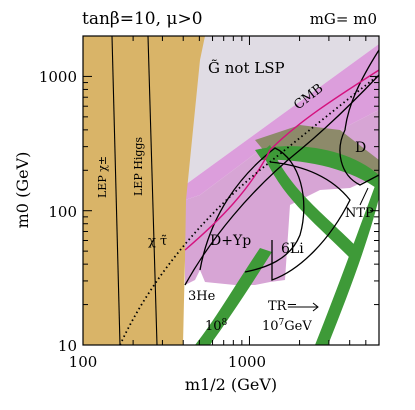 The height and width of the screenshot is (410, 415). Describe the element at coordinates (231, 384) in the screenshot. I see `x-axis-label: m1/2 (GeV)` at that location.